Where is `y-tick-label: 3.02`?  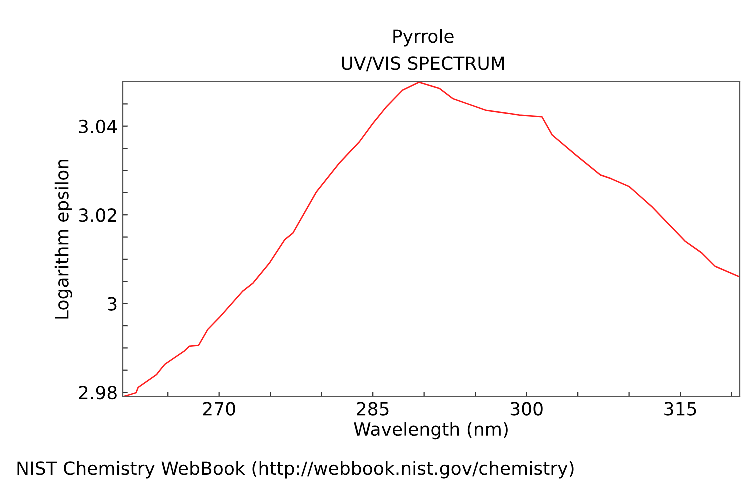 y-tick-label: 3.02 is located at coordinates (97, 215).